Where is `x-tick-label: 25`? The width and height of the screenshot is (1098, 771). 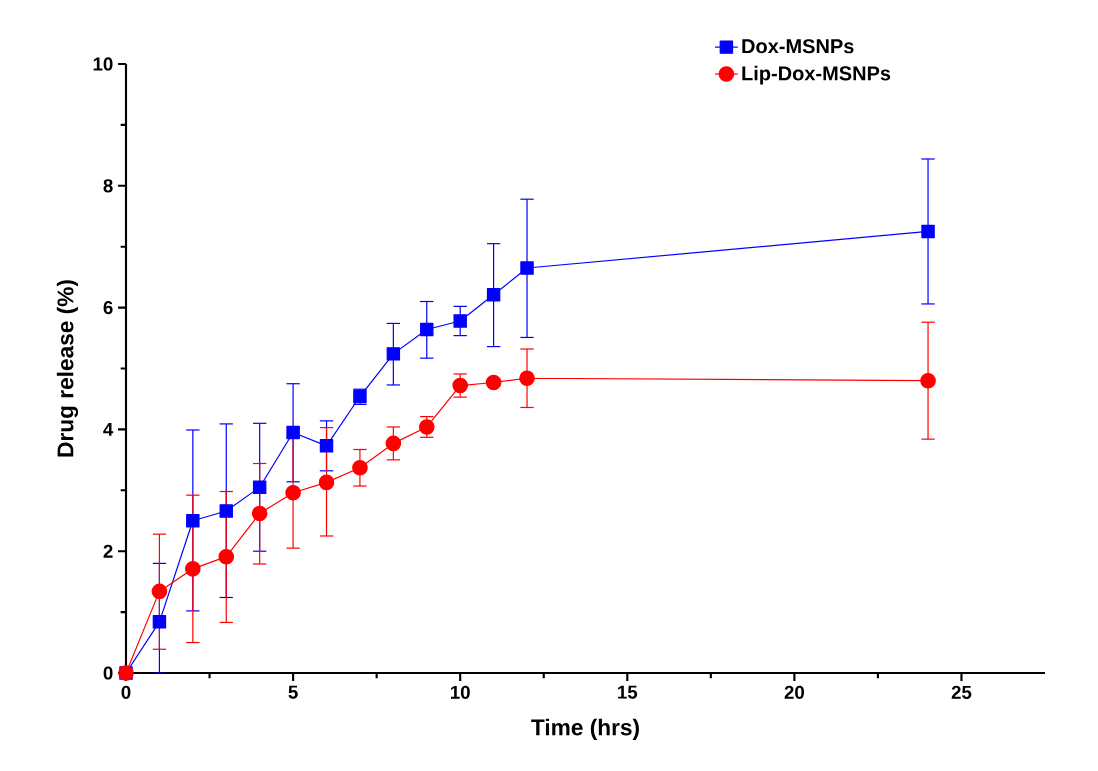
x-tick-label: 25 is located at coordinates (961, 692).